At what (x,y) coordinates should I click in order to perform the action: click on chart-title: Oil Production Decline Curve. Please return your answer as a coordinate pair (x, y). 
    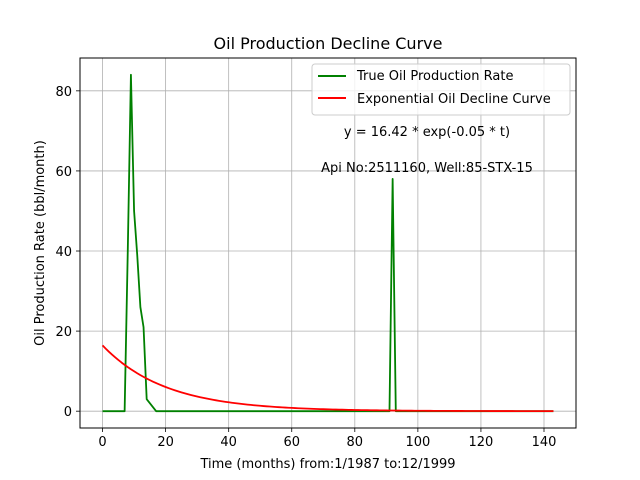
    Looking at the image, I should click on (328, 43).